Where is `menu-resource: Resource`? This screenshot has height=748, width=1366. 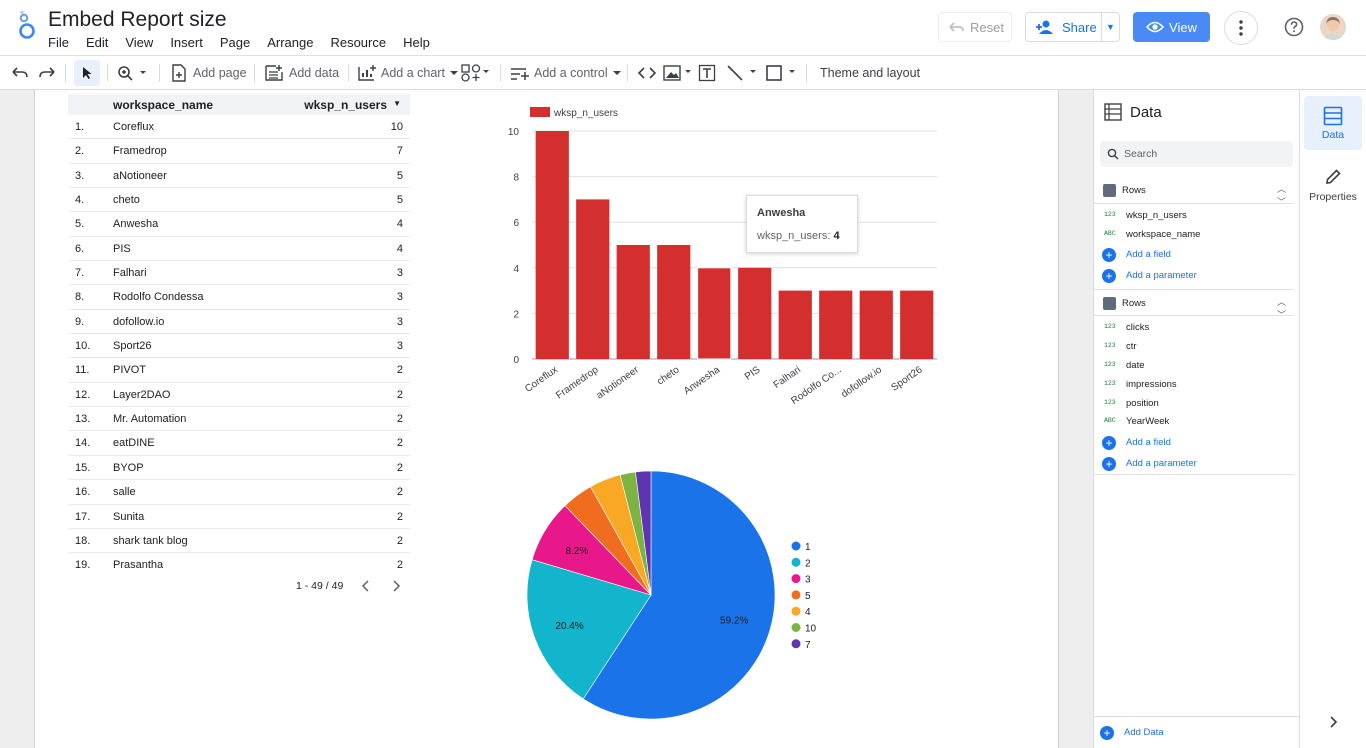
menu-resource: Resource is located at coordinates (358, 42).